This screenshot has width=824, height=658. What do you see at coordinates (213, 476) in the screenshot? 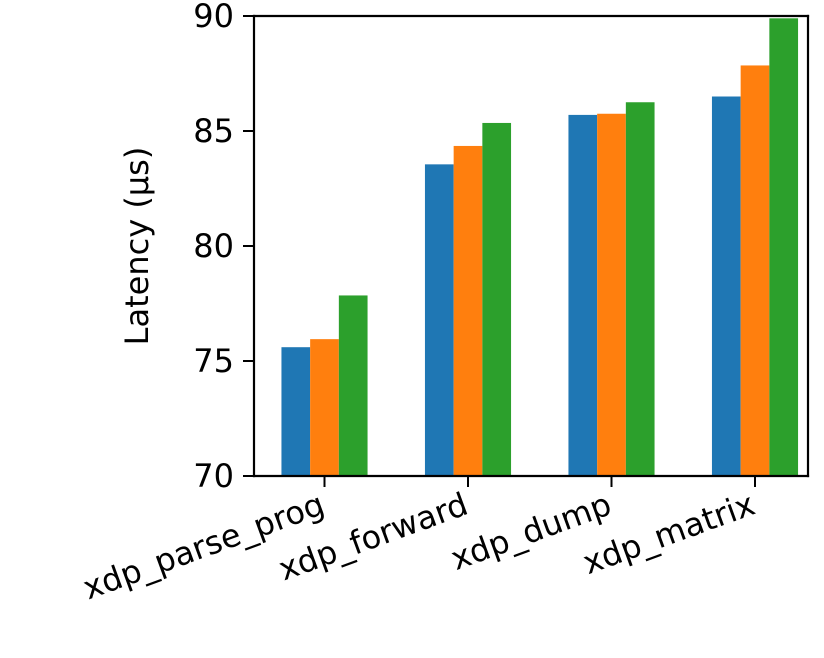
I see `y-tick-label-70: 70` at bounding box center [213, 476].